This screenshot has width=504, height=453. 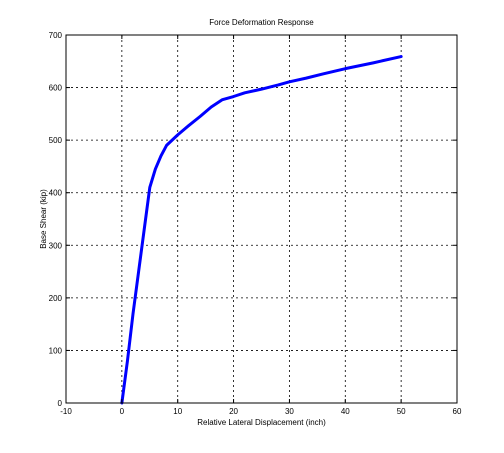 What do you see at coordinates (261, 22) in the screenshot?
I see `chart-title: Force Deformation Response` at bounding box center [261, 22].